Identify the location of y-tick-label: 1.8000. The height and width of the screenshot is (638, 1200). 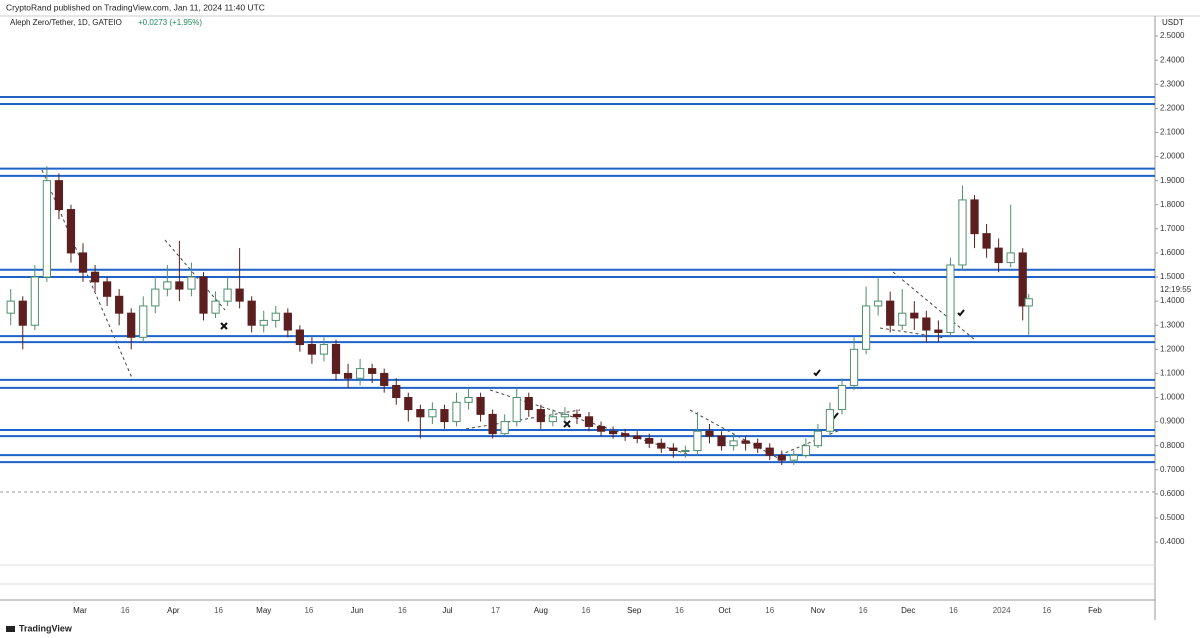
(1172, 204).